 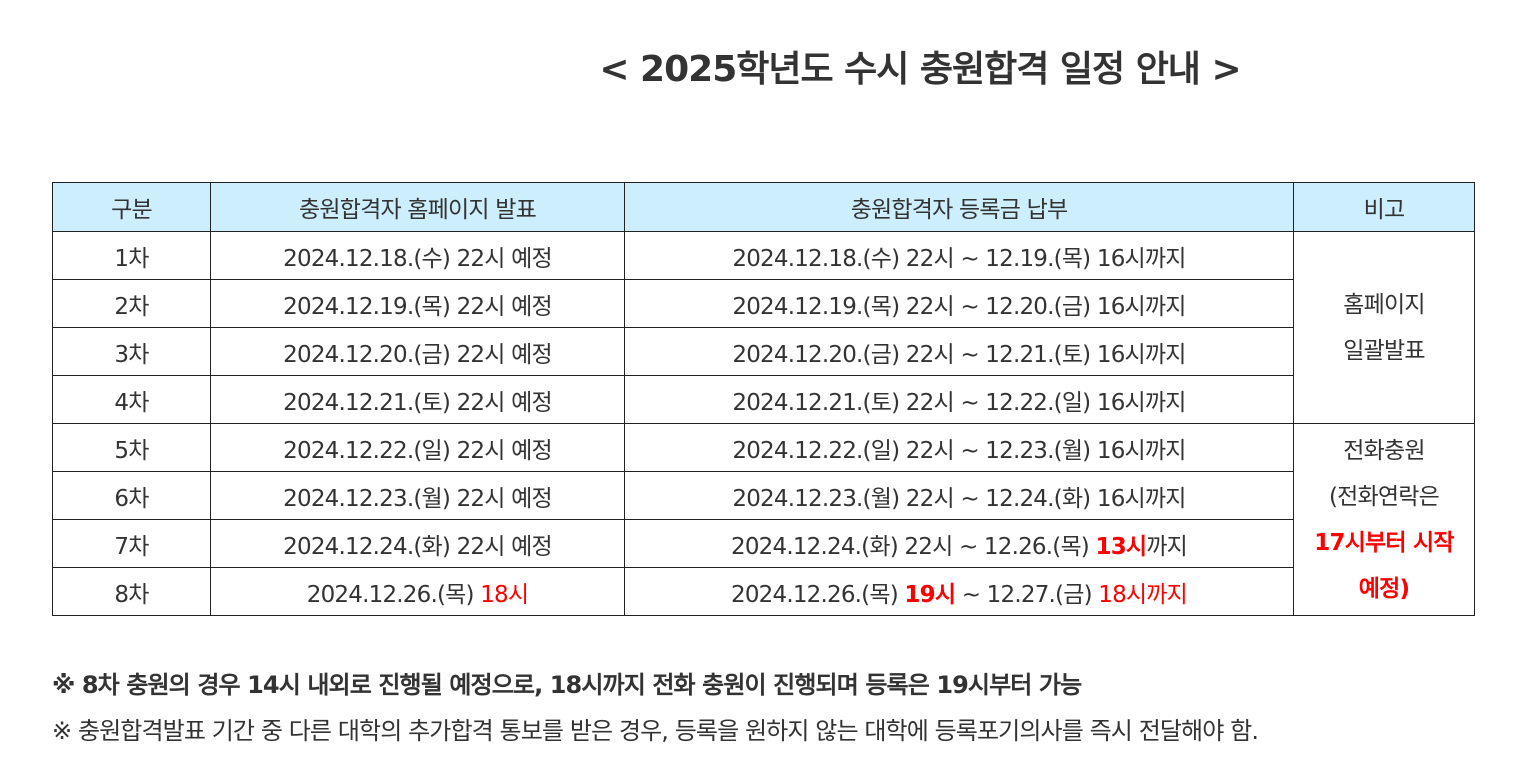 I want to click on payment-highlight-end: 18시까지, so click(x=1143, y=594).